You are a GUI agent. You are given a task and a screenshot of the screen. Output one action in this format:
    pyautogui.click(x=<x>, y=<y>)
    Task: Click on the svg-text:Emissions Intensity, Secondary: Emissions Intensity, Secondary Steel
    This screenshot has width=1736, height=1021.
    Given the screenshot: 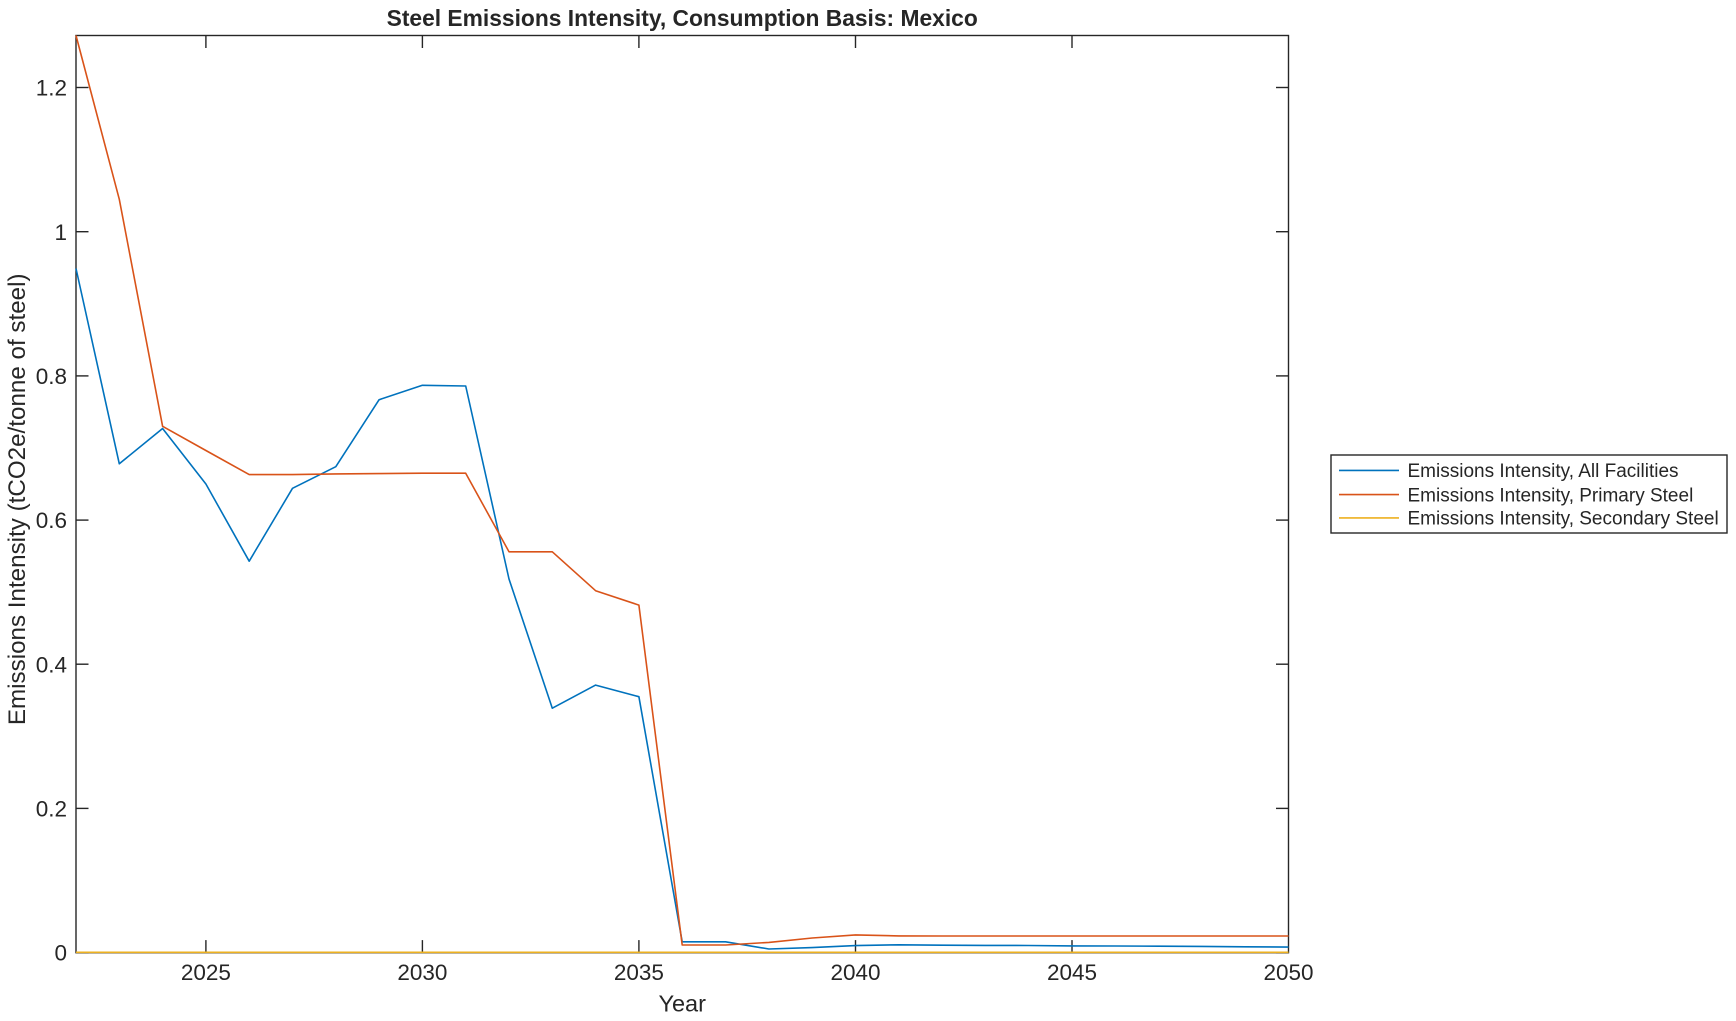 What is the action you would take?
    pyautogui.click(x=1563, y=519)
    